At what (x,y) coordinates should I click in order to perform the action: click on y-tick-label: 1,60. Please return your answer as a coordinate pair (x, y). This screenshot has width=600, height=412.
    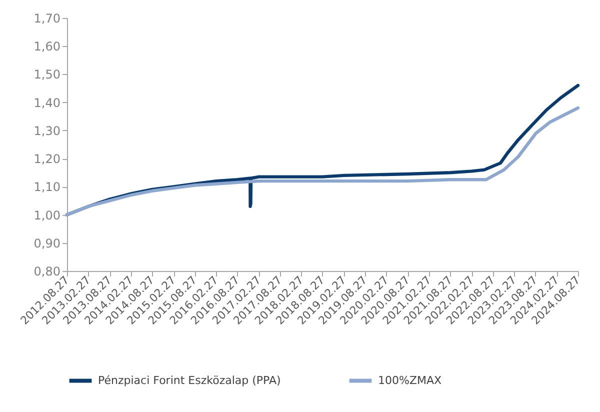
    Looking at the image, I should click on (47, 47).